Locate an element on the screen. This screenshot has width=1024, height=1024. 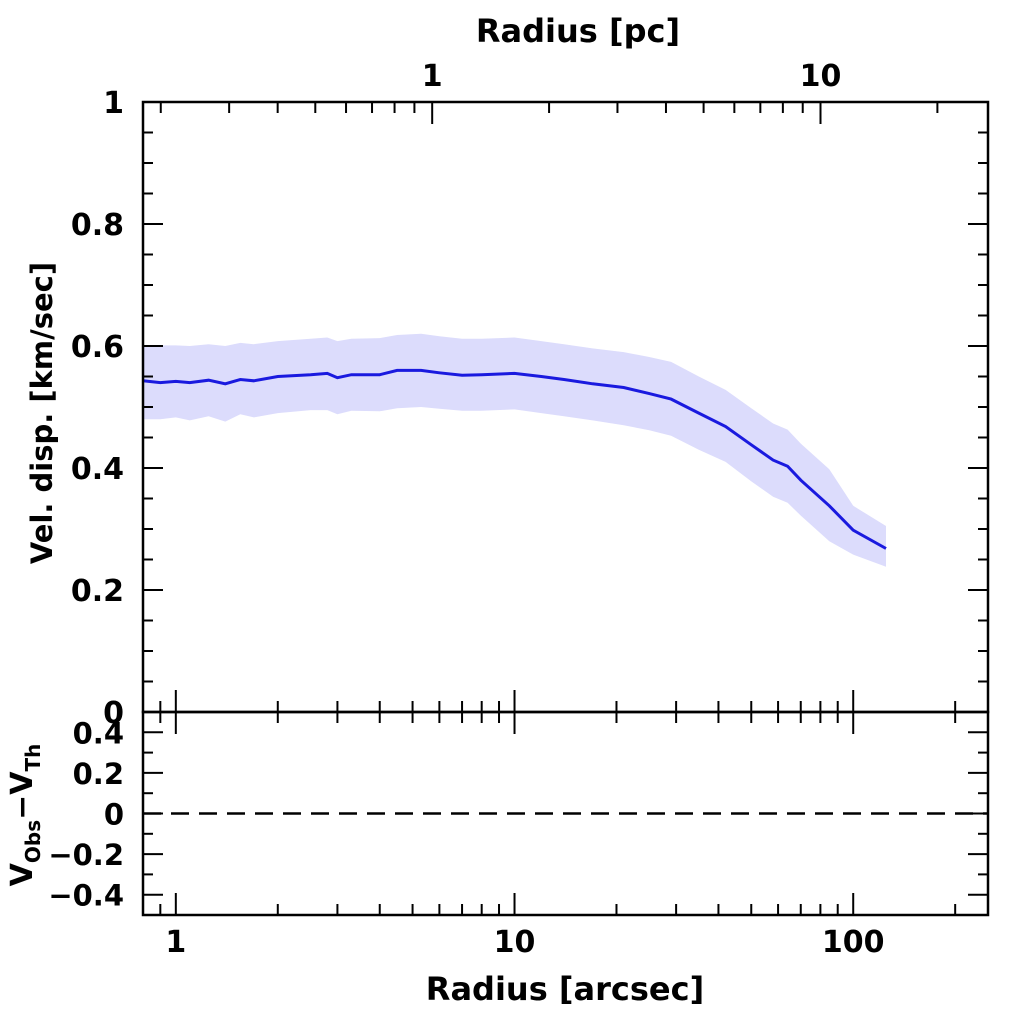
bottom-x-tick-label: 1 is located at coordinates (175, 942).